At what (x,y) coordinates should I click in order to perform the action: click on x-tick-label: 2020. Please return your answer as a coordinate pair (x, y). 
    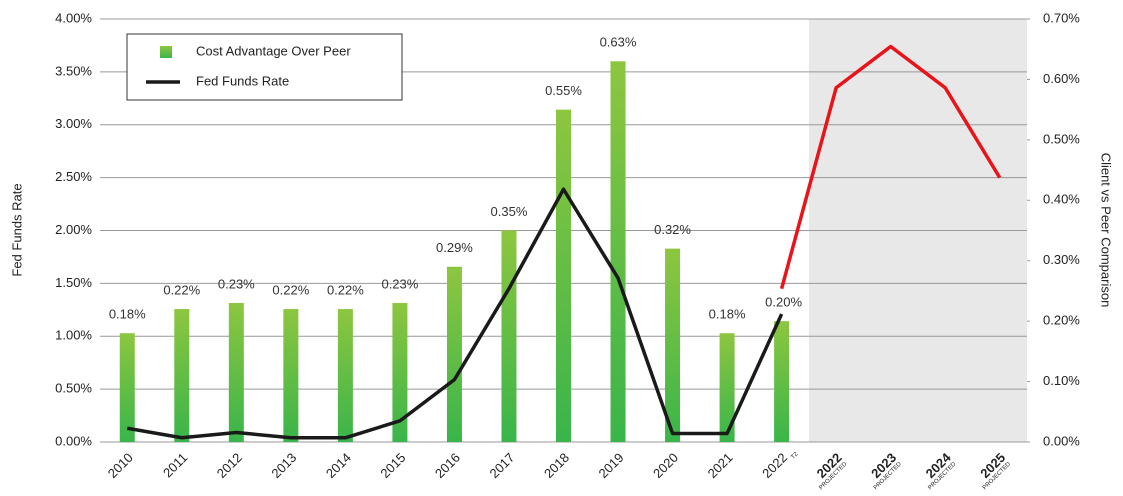
    Looking at the image, I should click on (665, 465).